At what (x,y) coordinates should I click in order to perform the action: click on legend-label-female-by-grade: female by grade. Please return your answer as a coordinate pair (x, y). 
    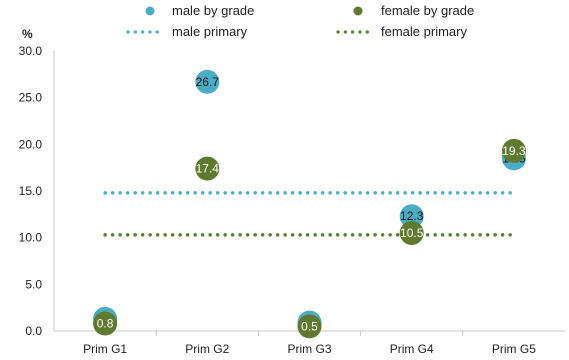
    Looking at the image, I should click on (427, 10).